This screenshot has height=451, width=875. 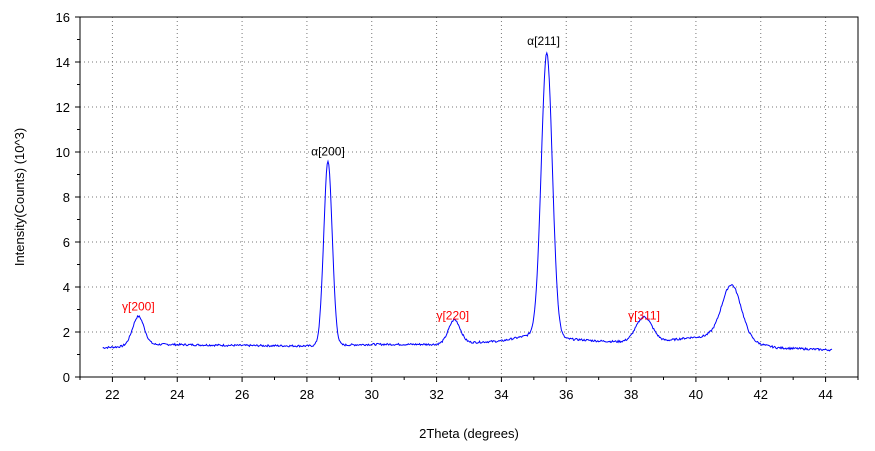 What do you see at coordinates (63, 152) in the screenshot?
I see `y-tick-label: 10` at bounding box center [63, 152].